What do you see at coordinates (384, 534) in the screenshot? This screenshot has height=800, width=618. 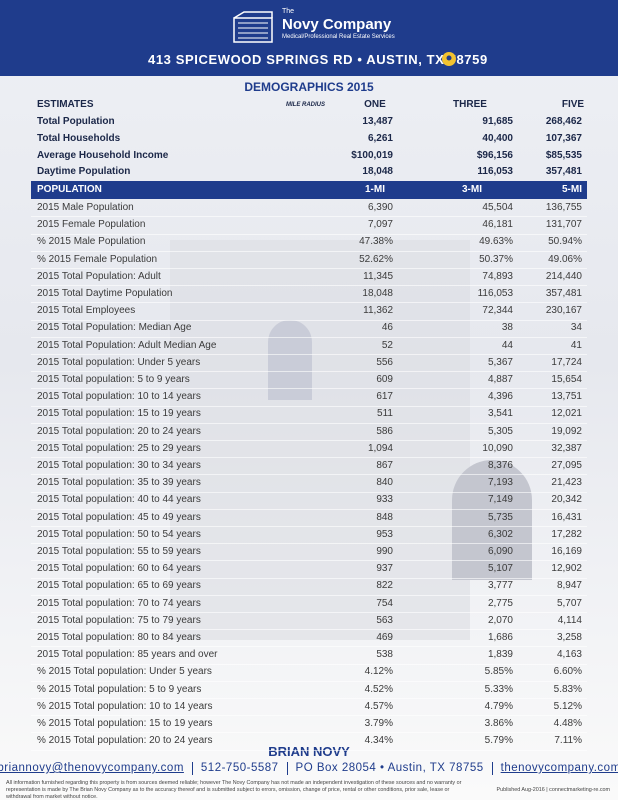 I see `cell-value: 953` at bounding box center [384, 534].